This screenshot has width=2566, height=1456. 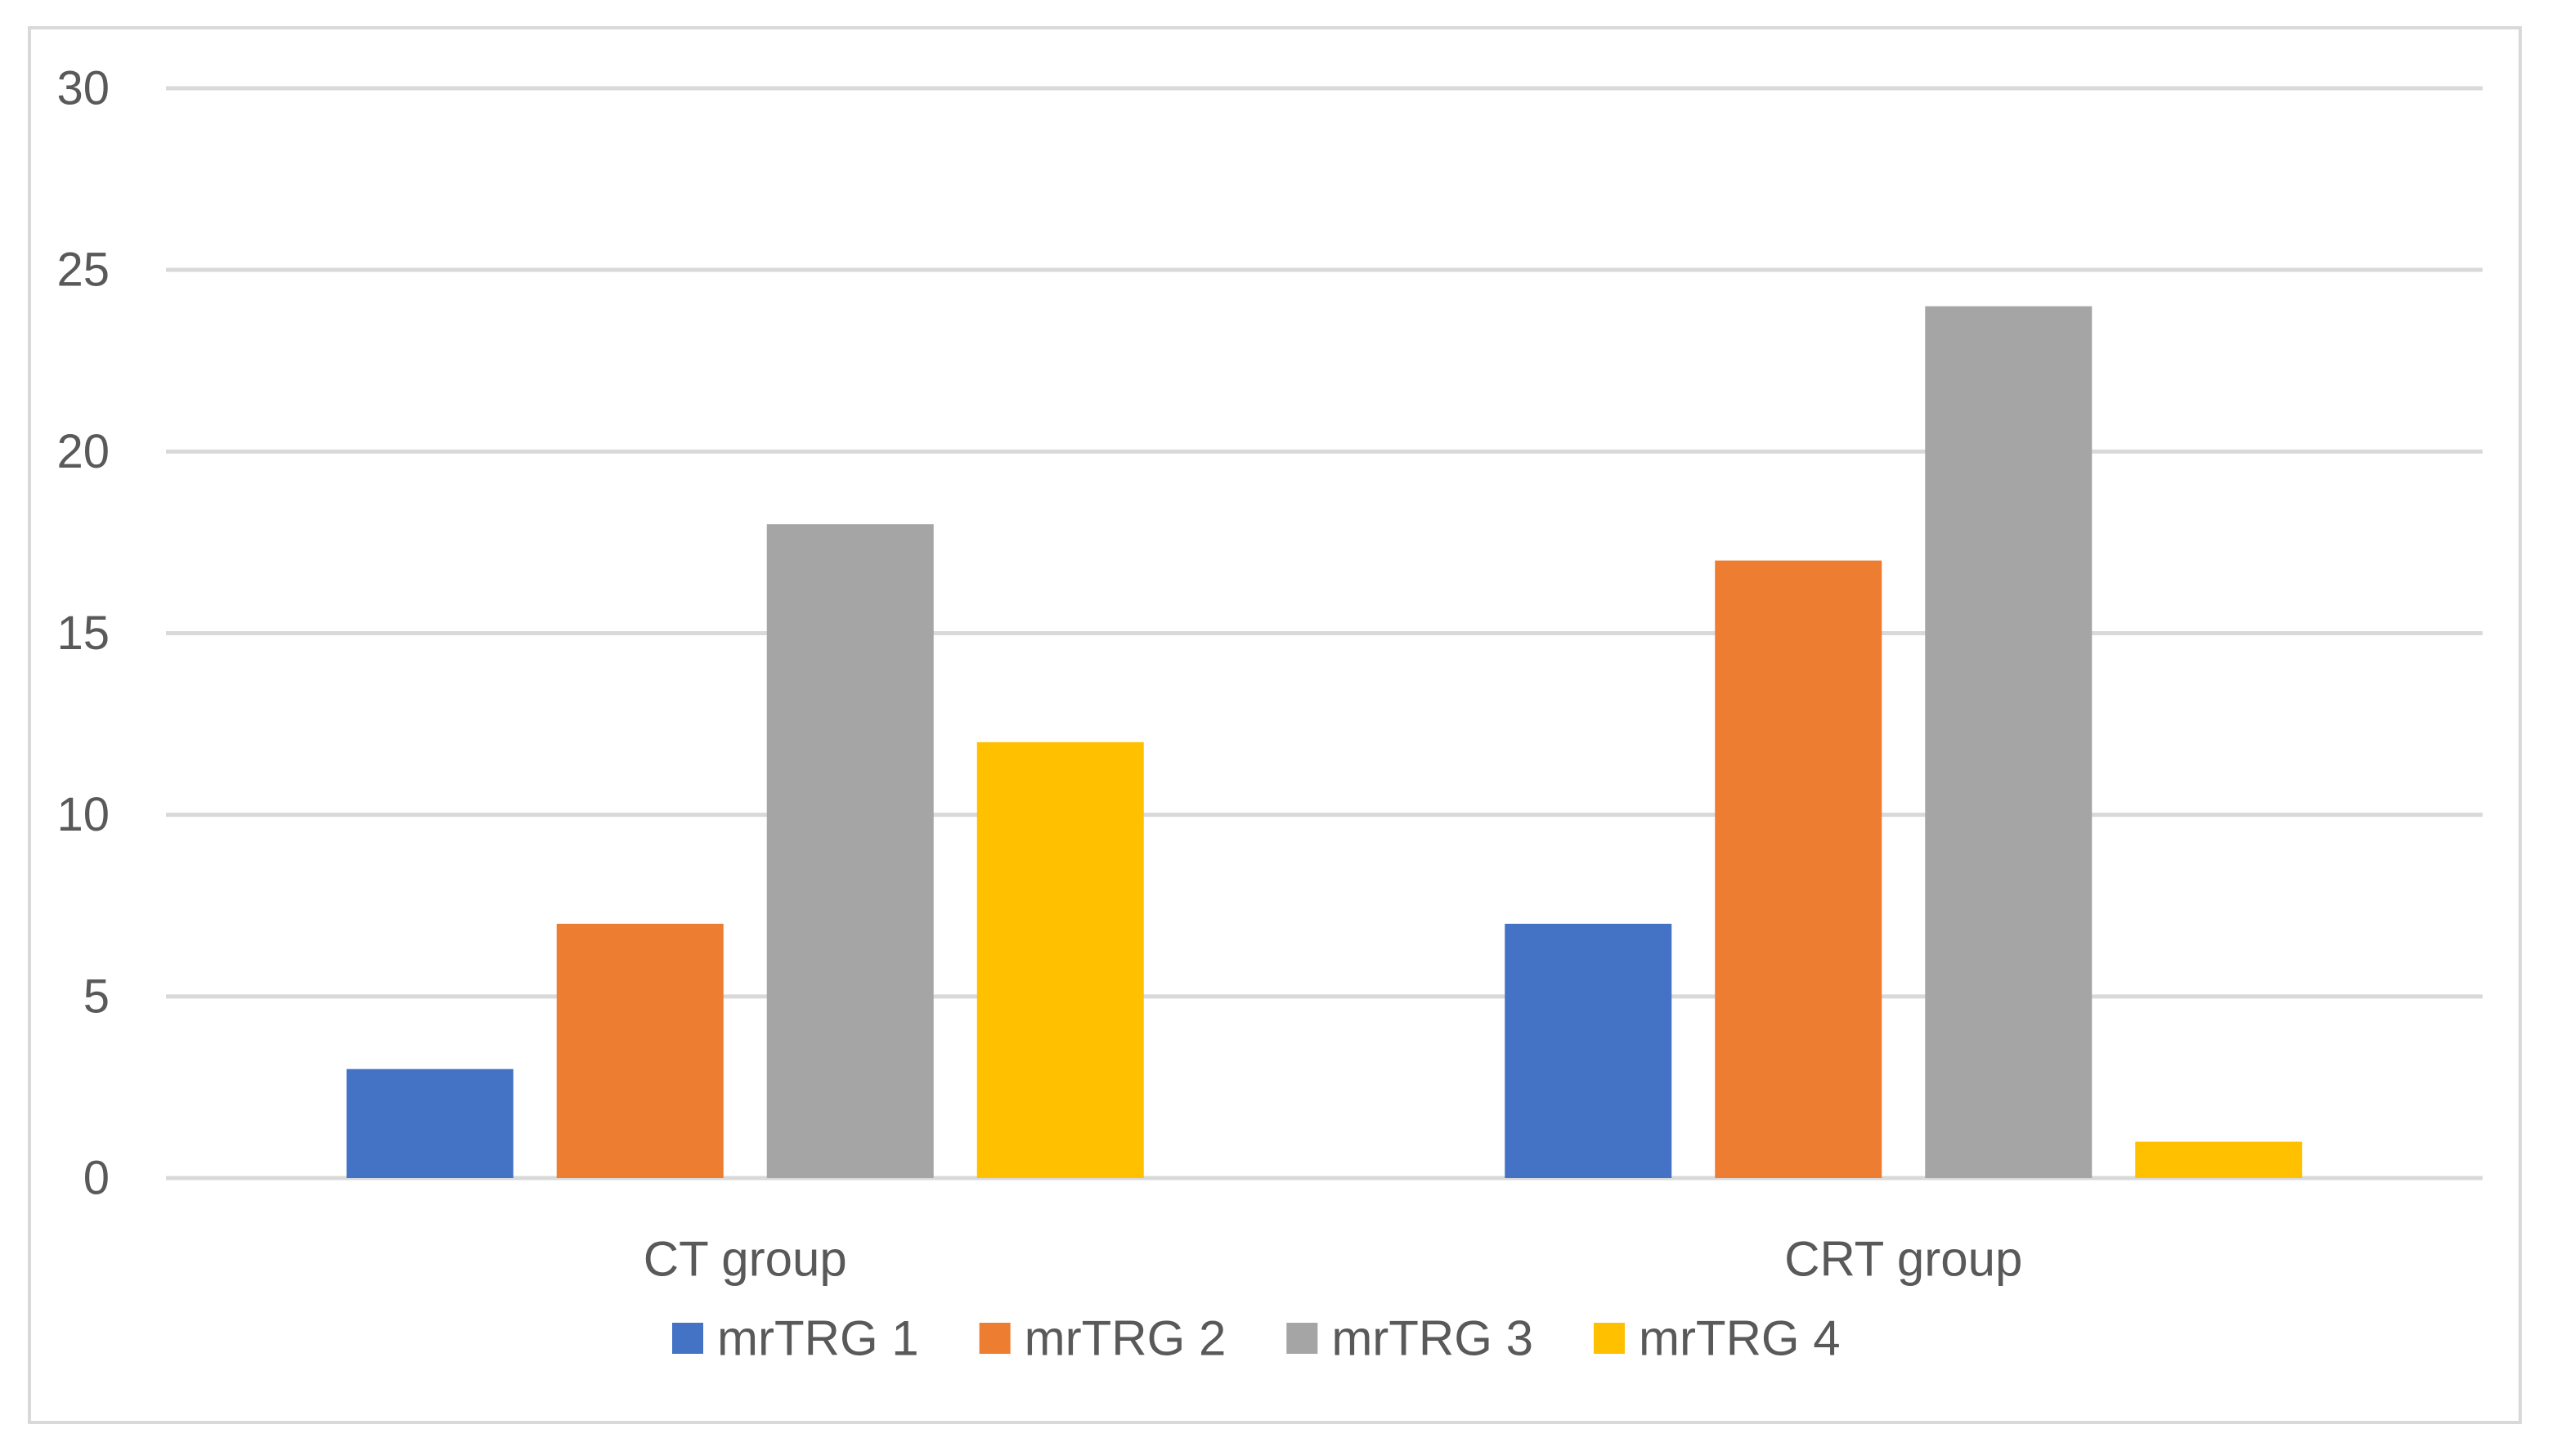 I want to click on y-axis-ticks: 0 5 10 15 20 25 30, so click(x=83, y=634).